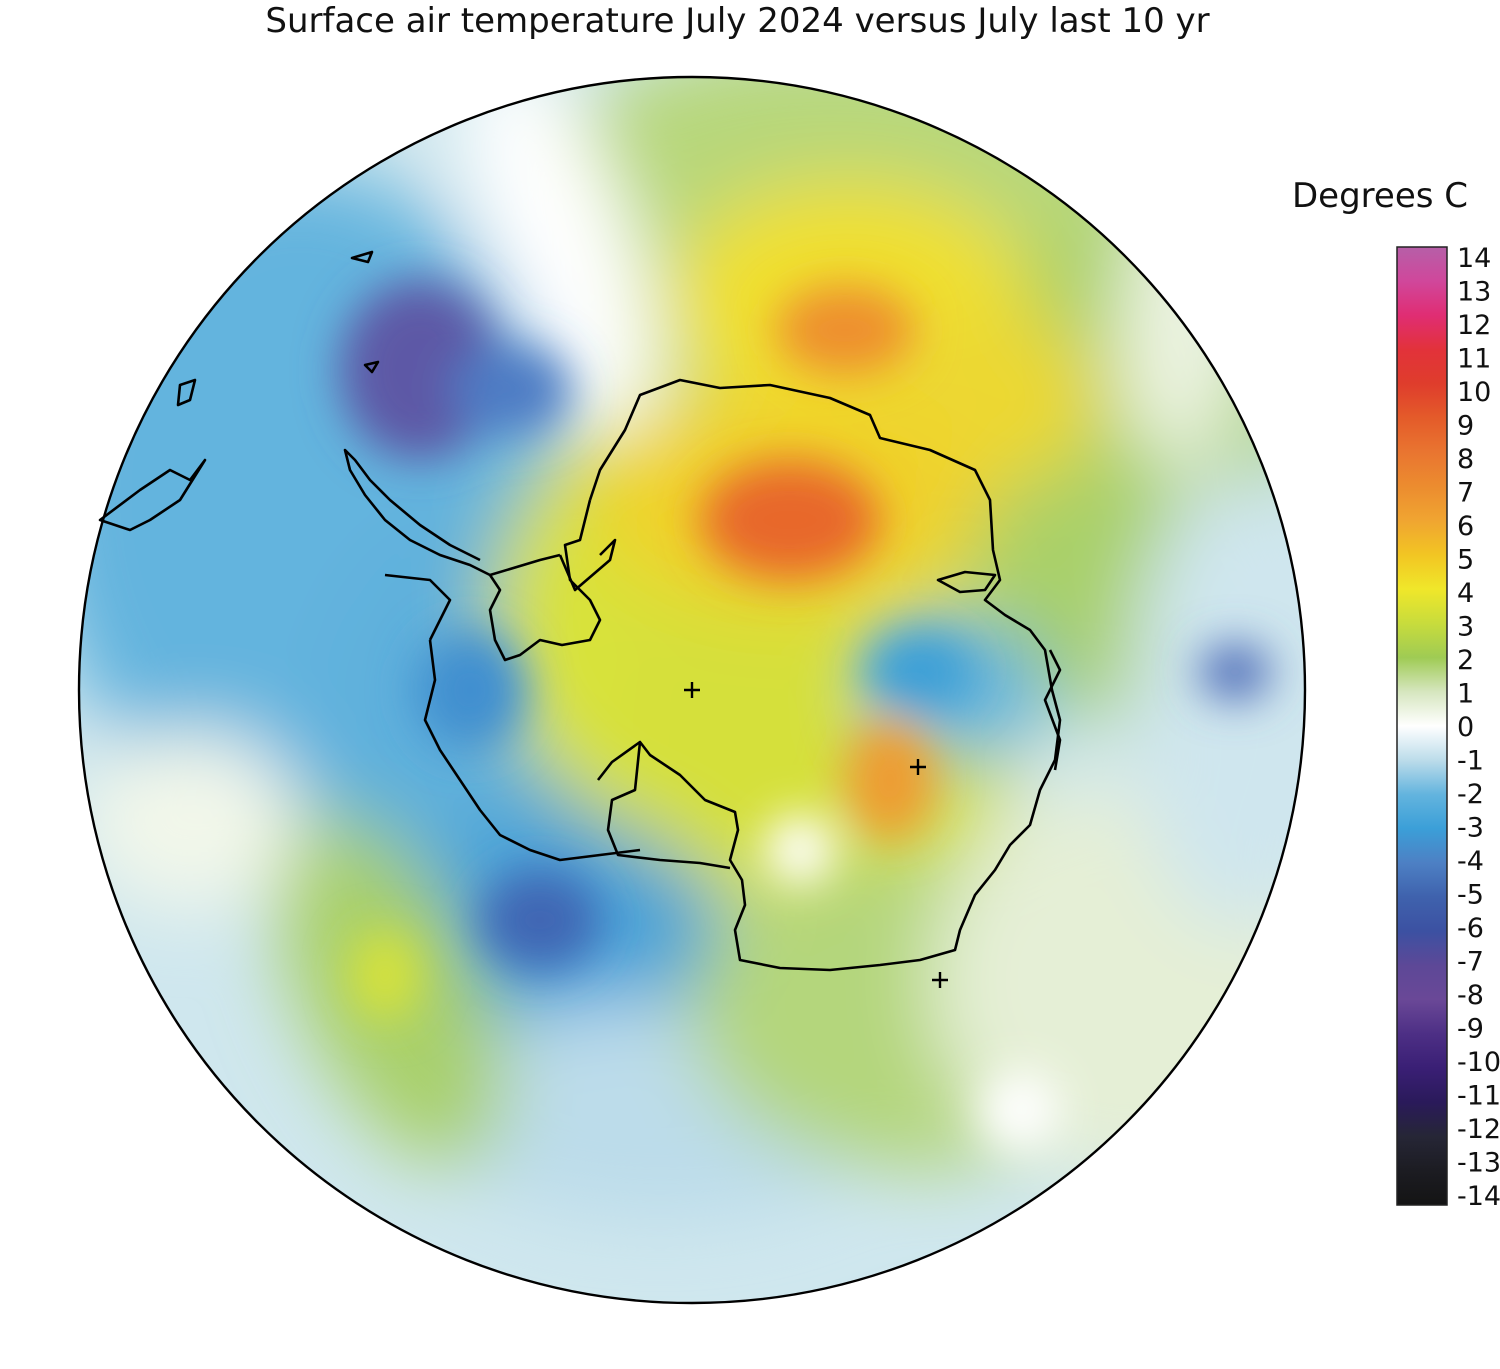  Describe the element at coordinates (1465, 493) in the screenshot. I see `legend-tick-label: 7` at that location.